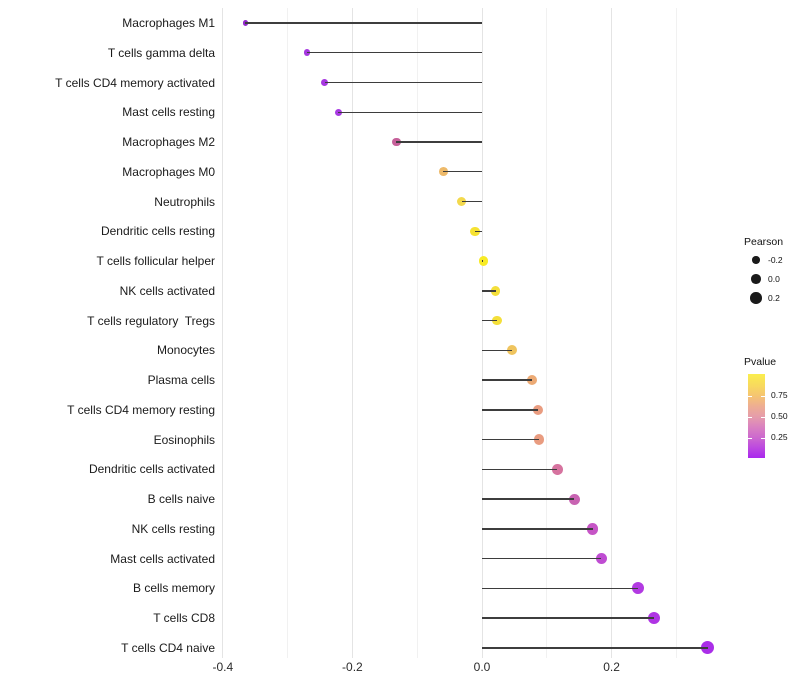 The image size is (800, 700). Describe the element at coordinates (173, 528) in the screenshot. I see `y-axis-label: NK cells resting` at that location.